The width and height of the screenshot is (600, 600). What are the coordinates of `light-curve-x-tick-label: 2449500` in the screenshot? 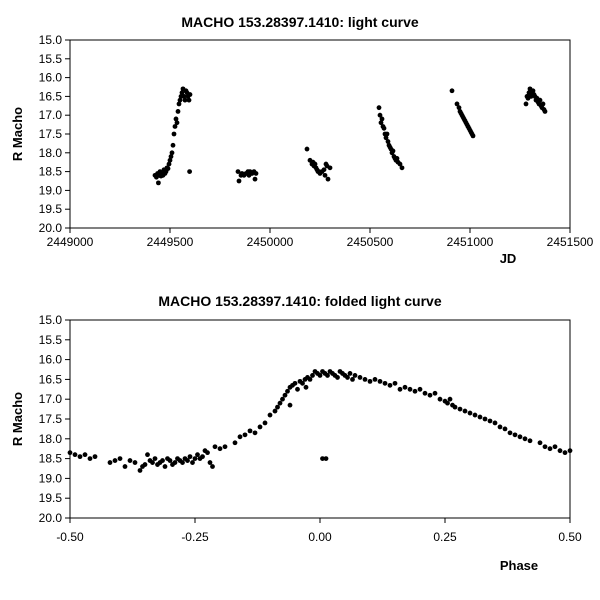 It's located at (170, 242).